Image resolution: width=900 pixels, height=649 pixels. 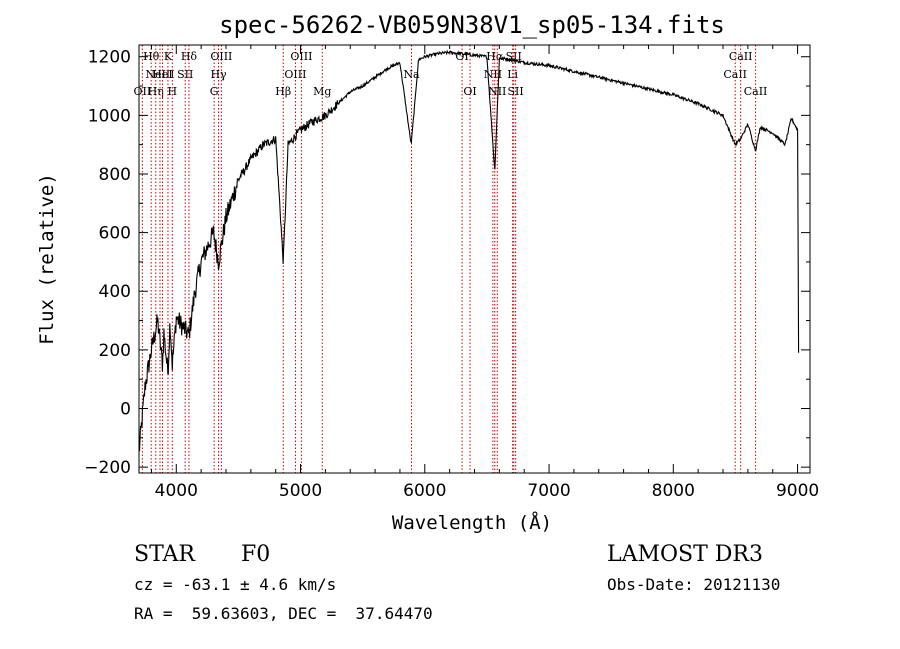 I want to click on survey-name: LAMOST DR3, so click(x=685, y=554).